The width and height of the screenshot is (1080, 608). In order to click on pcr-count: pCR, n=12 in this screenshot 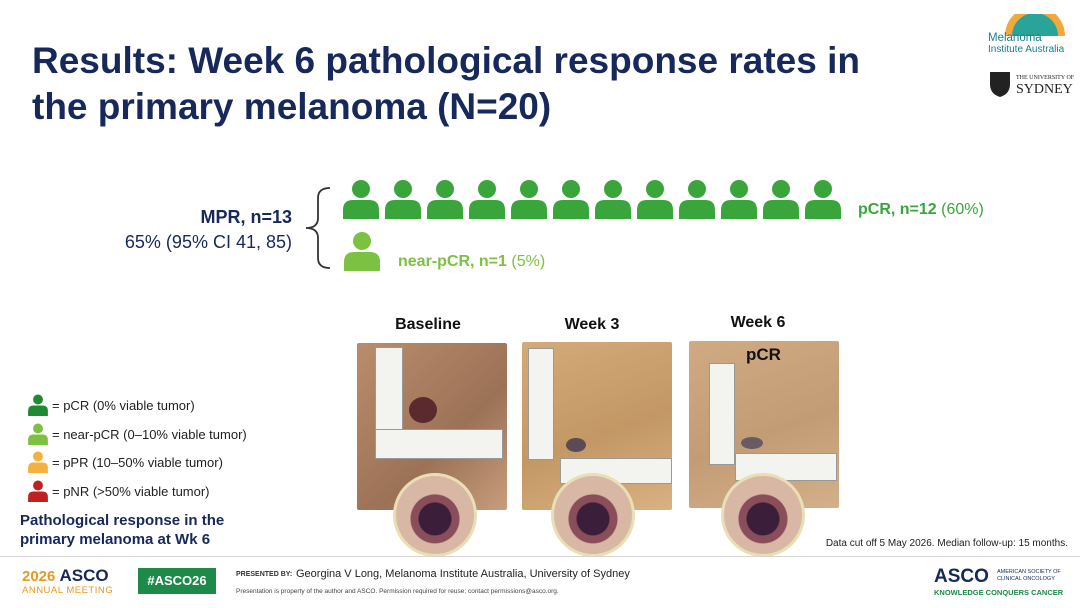, I will do `click(897, 209)`.